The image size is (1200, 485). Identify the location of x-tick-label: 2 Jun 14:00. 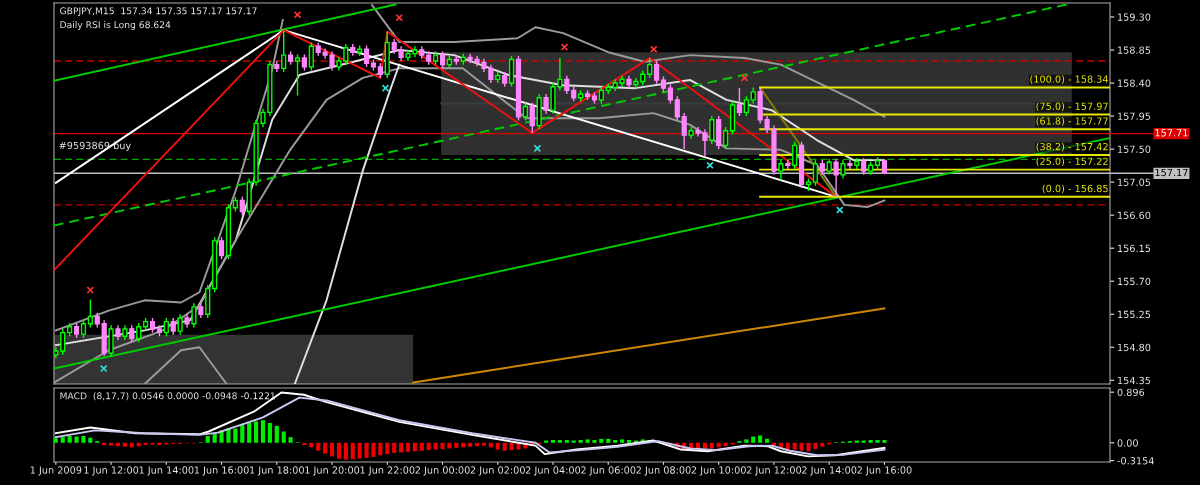
(829, 471).